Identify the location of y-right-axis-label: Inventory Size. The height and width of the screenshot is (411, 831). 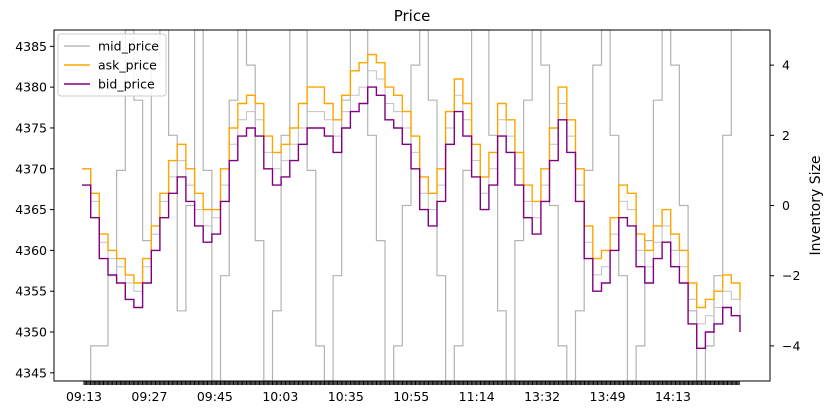
(816, 205).